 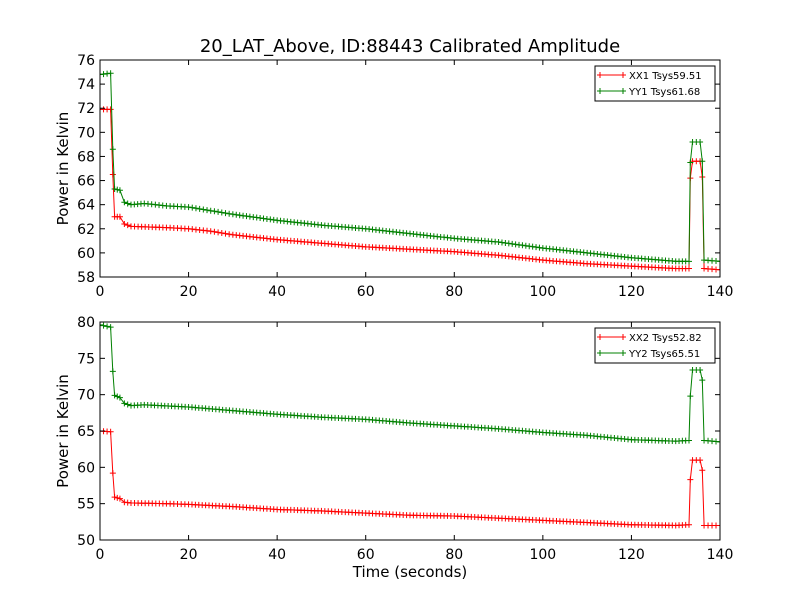 I want to click on y-tick-label: 58, so click(x=86, y=278).